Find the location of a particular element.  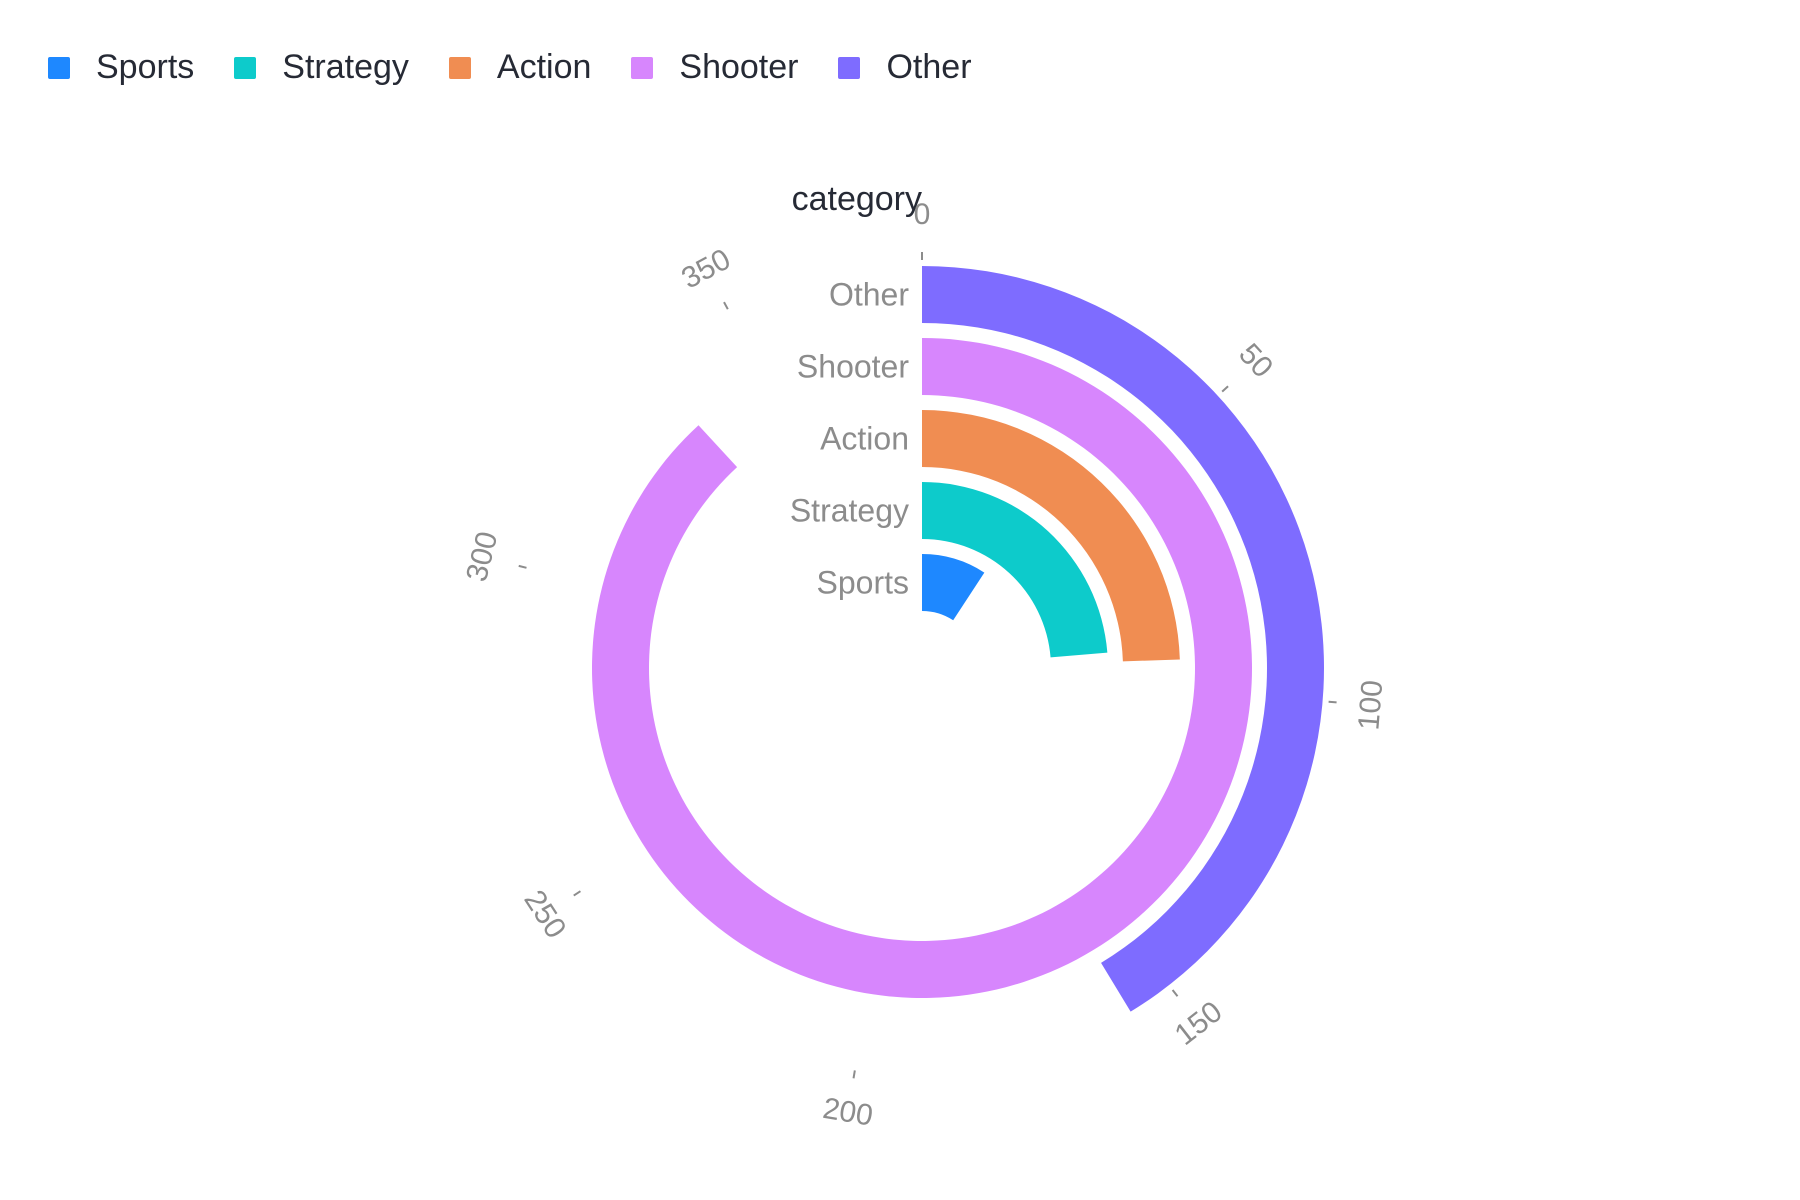

bar-strategy is located at coordinates (1015, 570).